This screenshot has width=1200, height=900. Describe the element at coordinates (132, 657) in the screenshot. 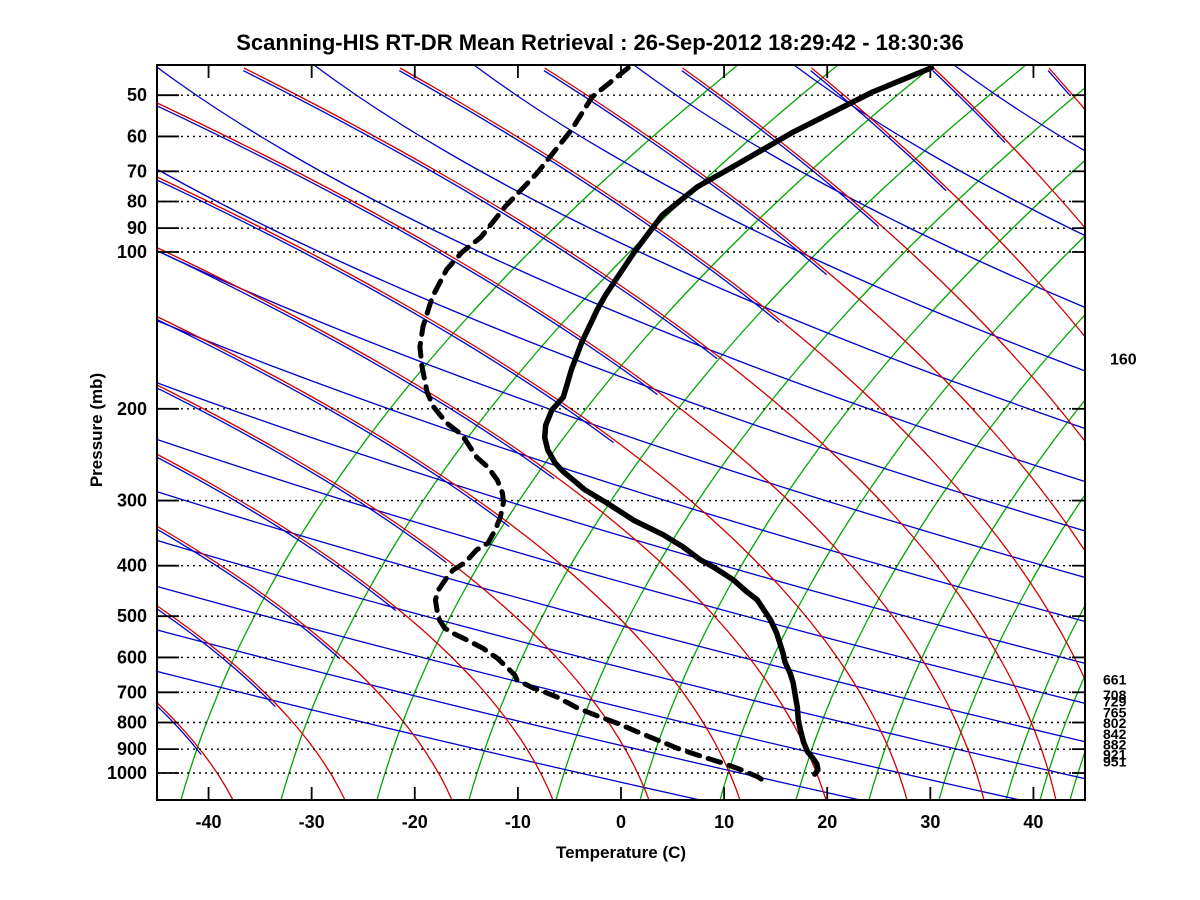

I see `pressure-tick-label: 600` at that location.